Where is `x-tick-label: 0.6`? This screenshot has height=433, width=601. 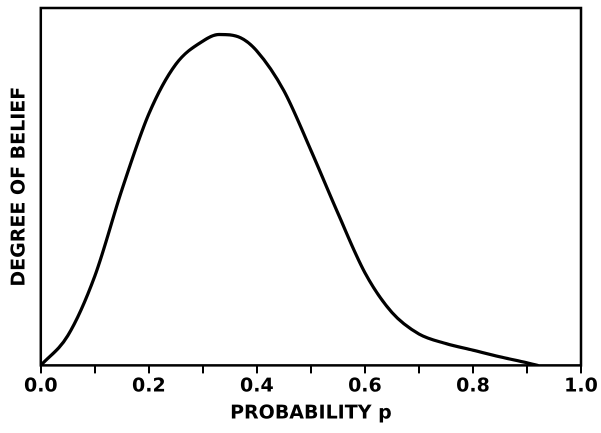 x-tick-label: 0.6 is located at coordinates (365, 385).